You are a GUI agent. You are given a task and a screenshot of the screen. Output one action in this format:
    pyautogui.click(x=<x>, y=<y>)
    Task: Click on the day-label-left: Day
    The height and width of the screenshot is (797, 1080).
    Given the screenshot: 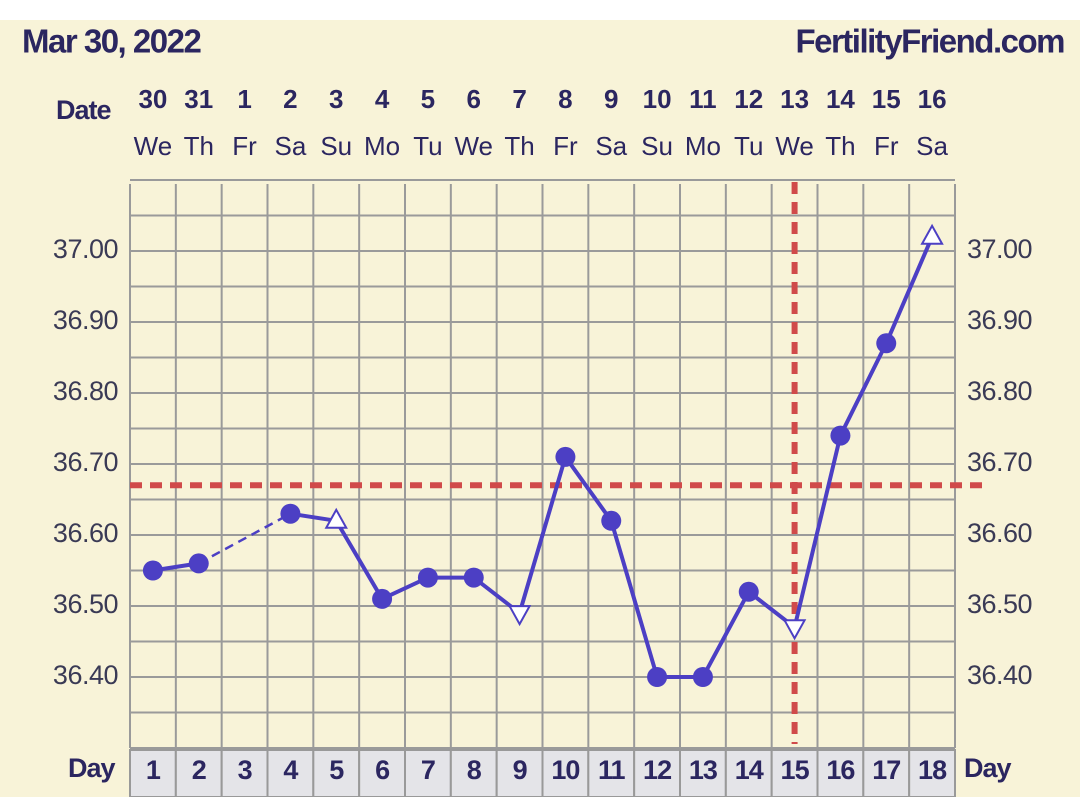 What is the action you would take?
    pyautogui.click(x=92, y=768)
    